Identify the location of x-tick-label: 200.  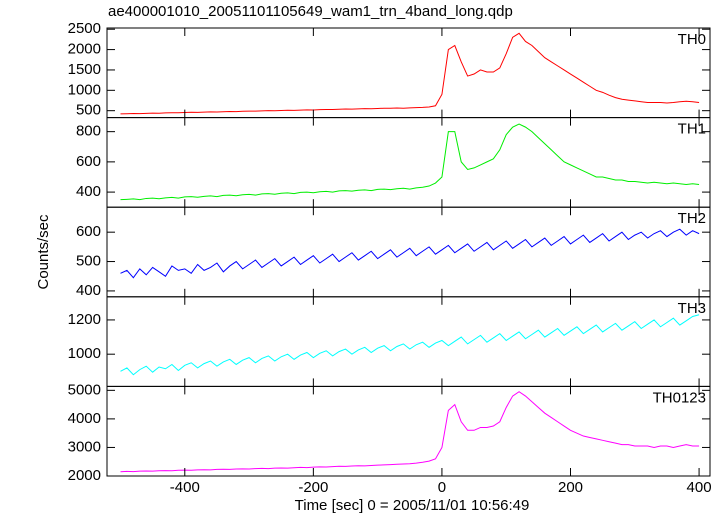
(570, 487).